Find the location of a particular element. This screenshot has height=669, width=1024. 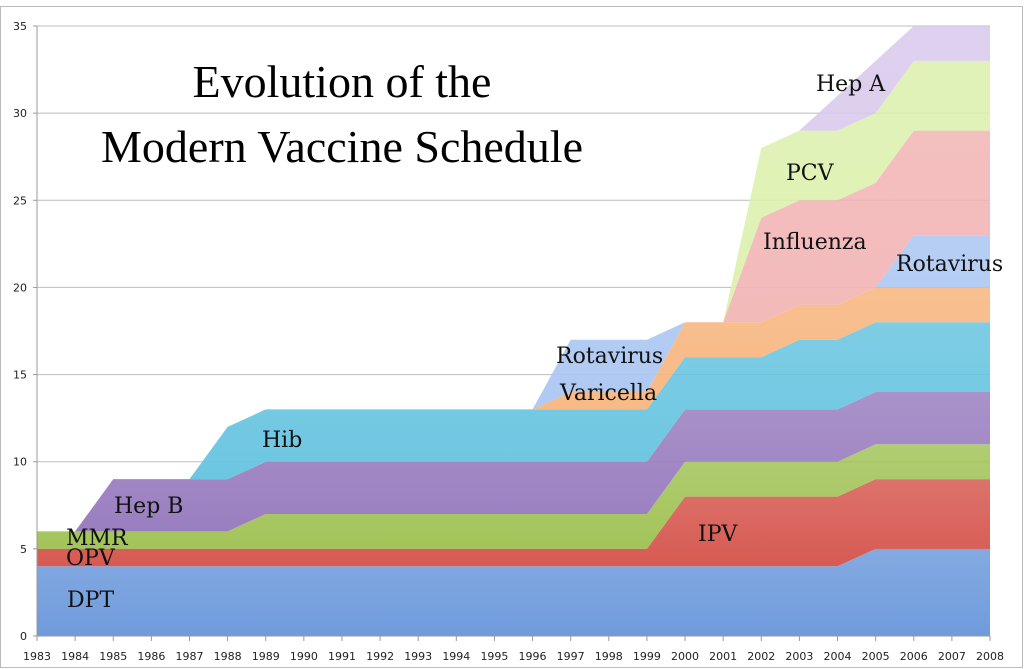

x-tick-label: 2005 is located at coordinates (876, 656).